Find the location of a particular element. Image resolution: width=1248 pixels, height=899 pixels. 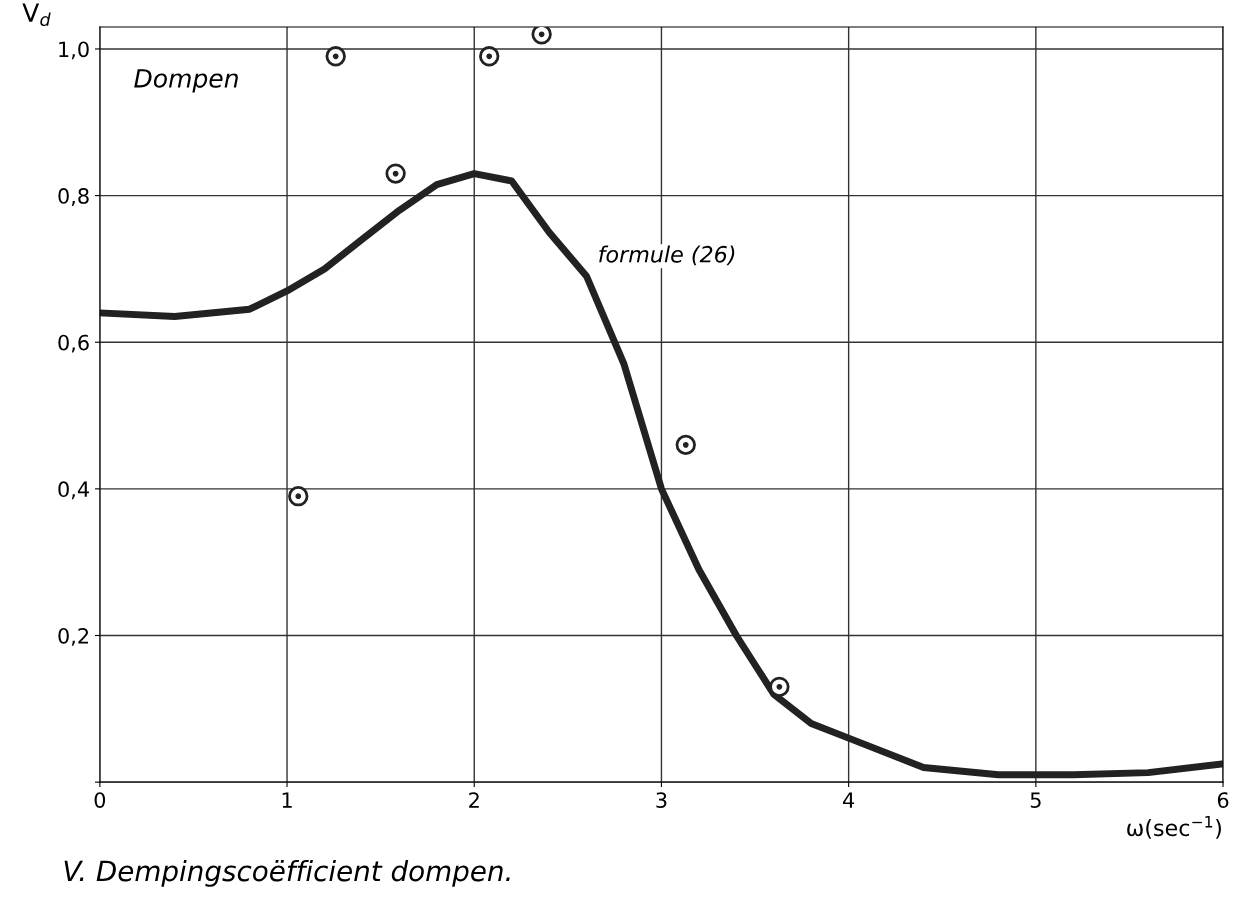

text: V. Dempingscoëfficient dompen. is located at coordinates (287, 873).